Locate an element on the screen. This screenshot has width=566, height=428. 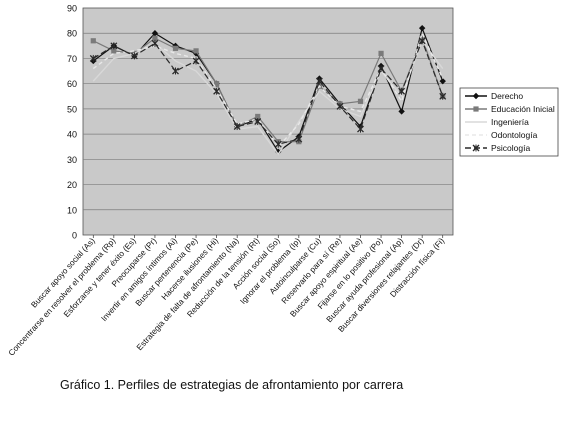
y-tick-label: 90 is located at coordinates (72, 9).